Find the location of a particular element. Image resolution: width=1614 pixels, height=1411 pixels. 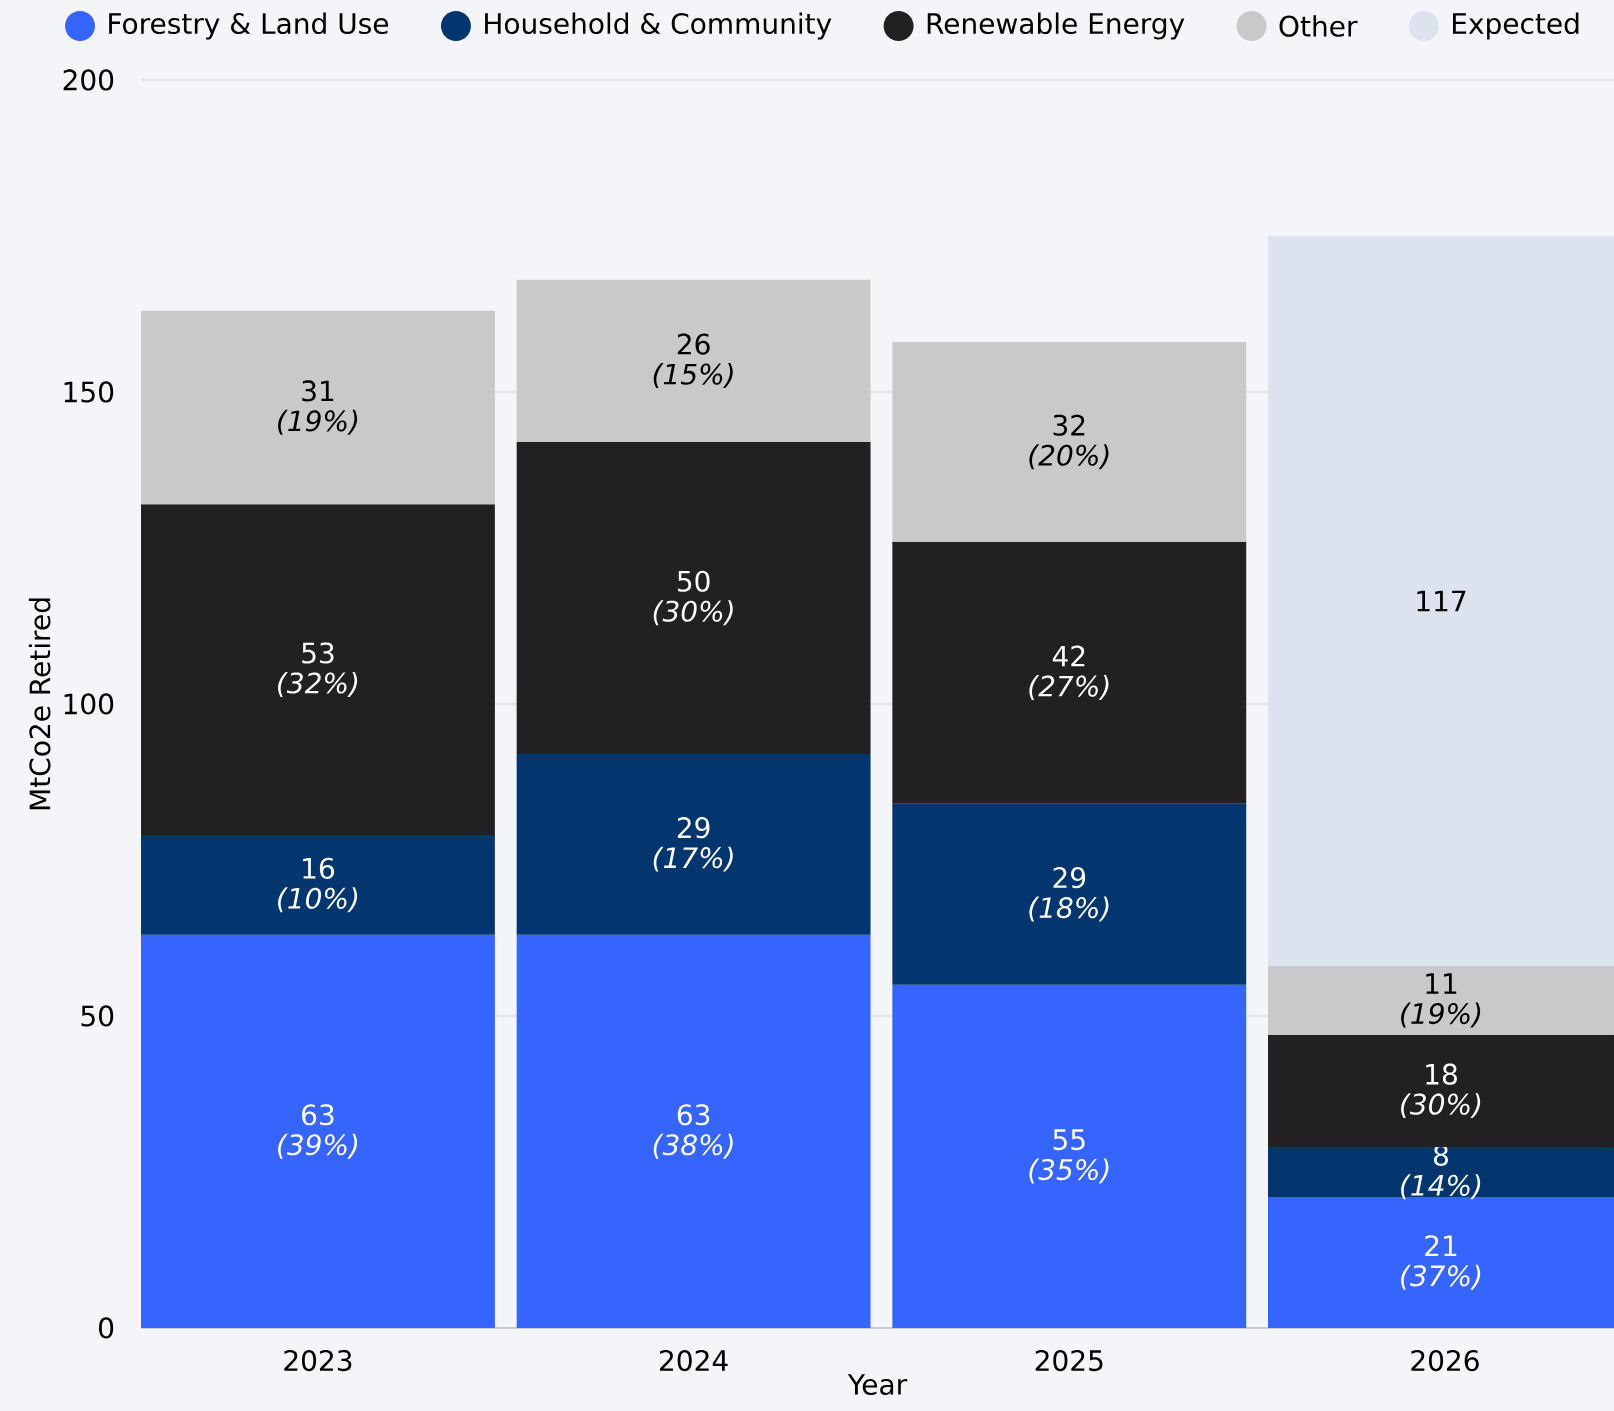

y-tick-label: 0 is located at coordinates (106, 1328).